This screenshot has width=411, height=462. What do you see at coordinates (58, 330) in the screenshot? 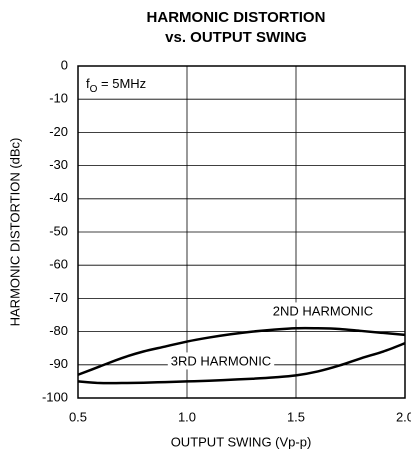
I see `y-tick-label: -80` at bounding box center [58, 330].